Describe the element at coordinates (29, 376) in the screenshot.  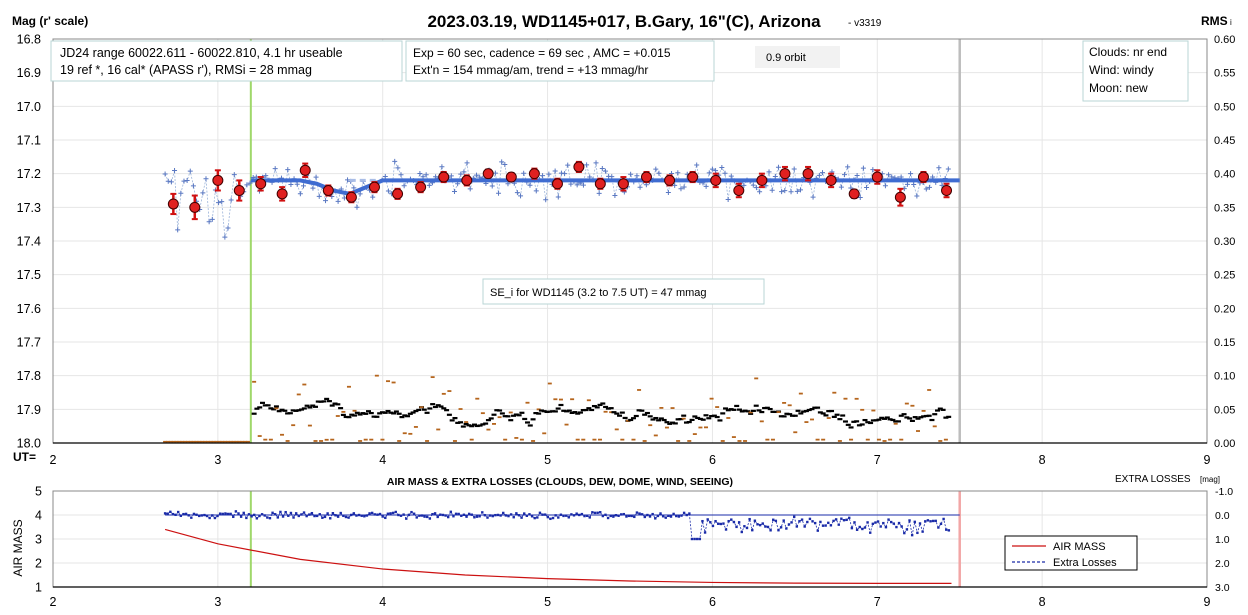
I see `y-tick-label: 17.8` at that location.